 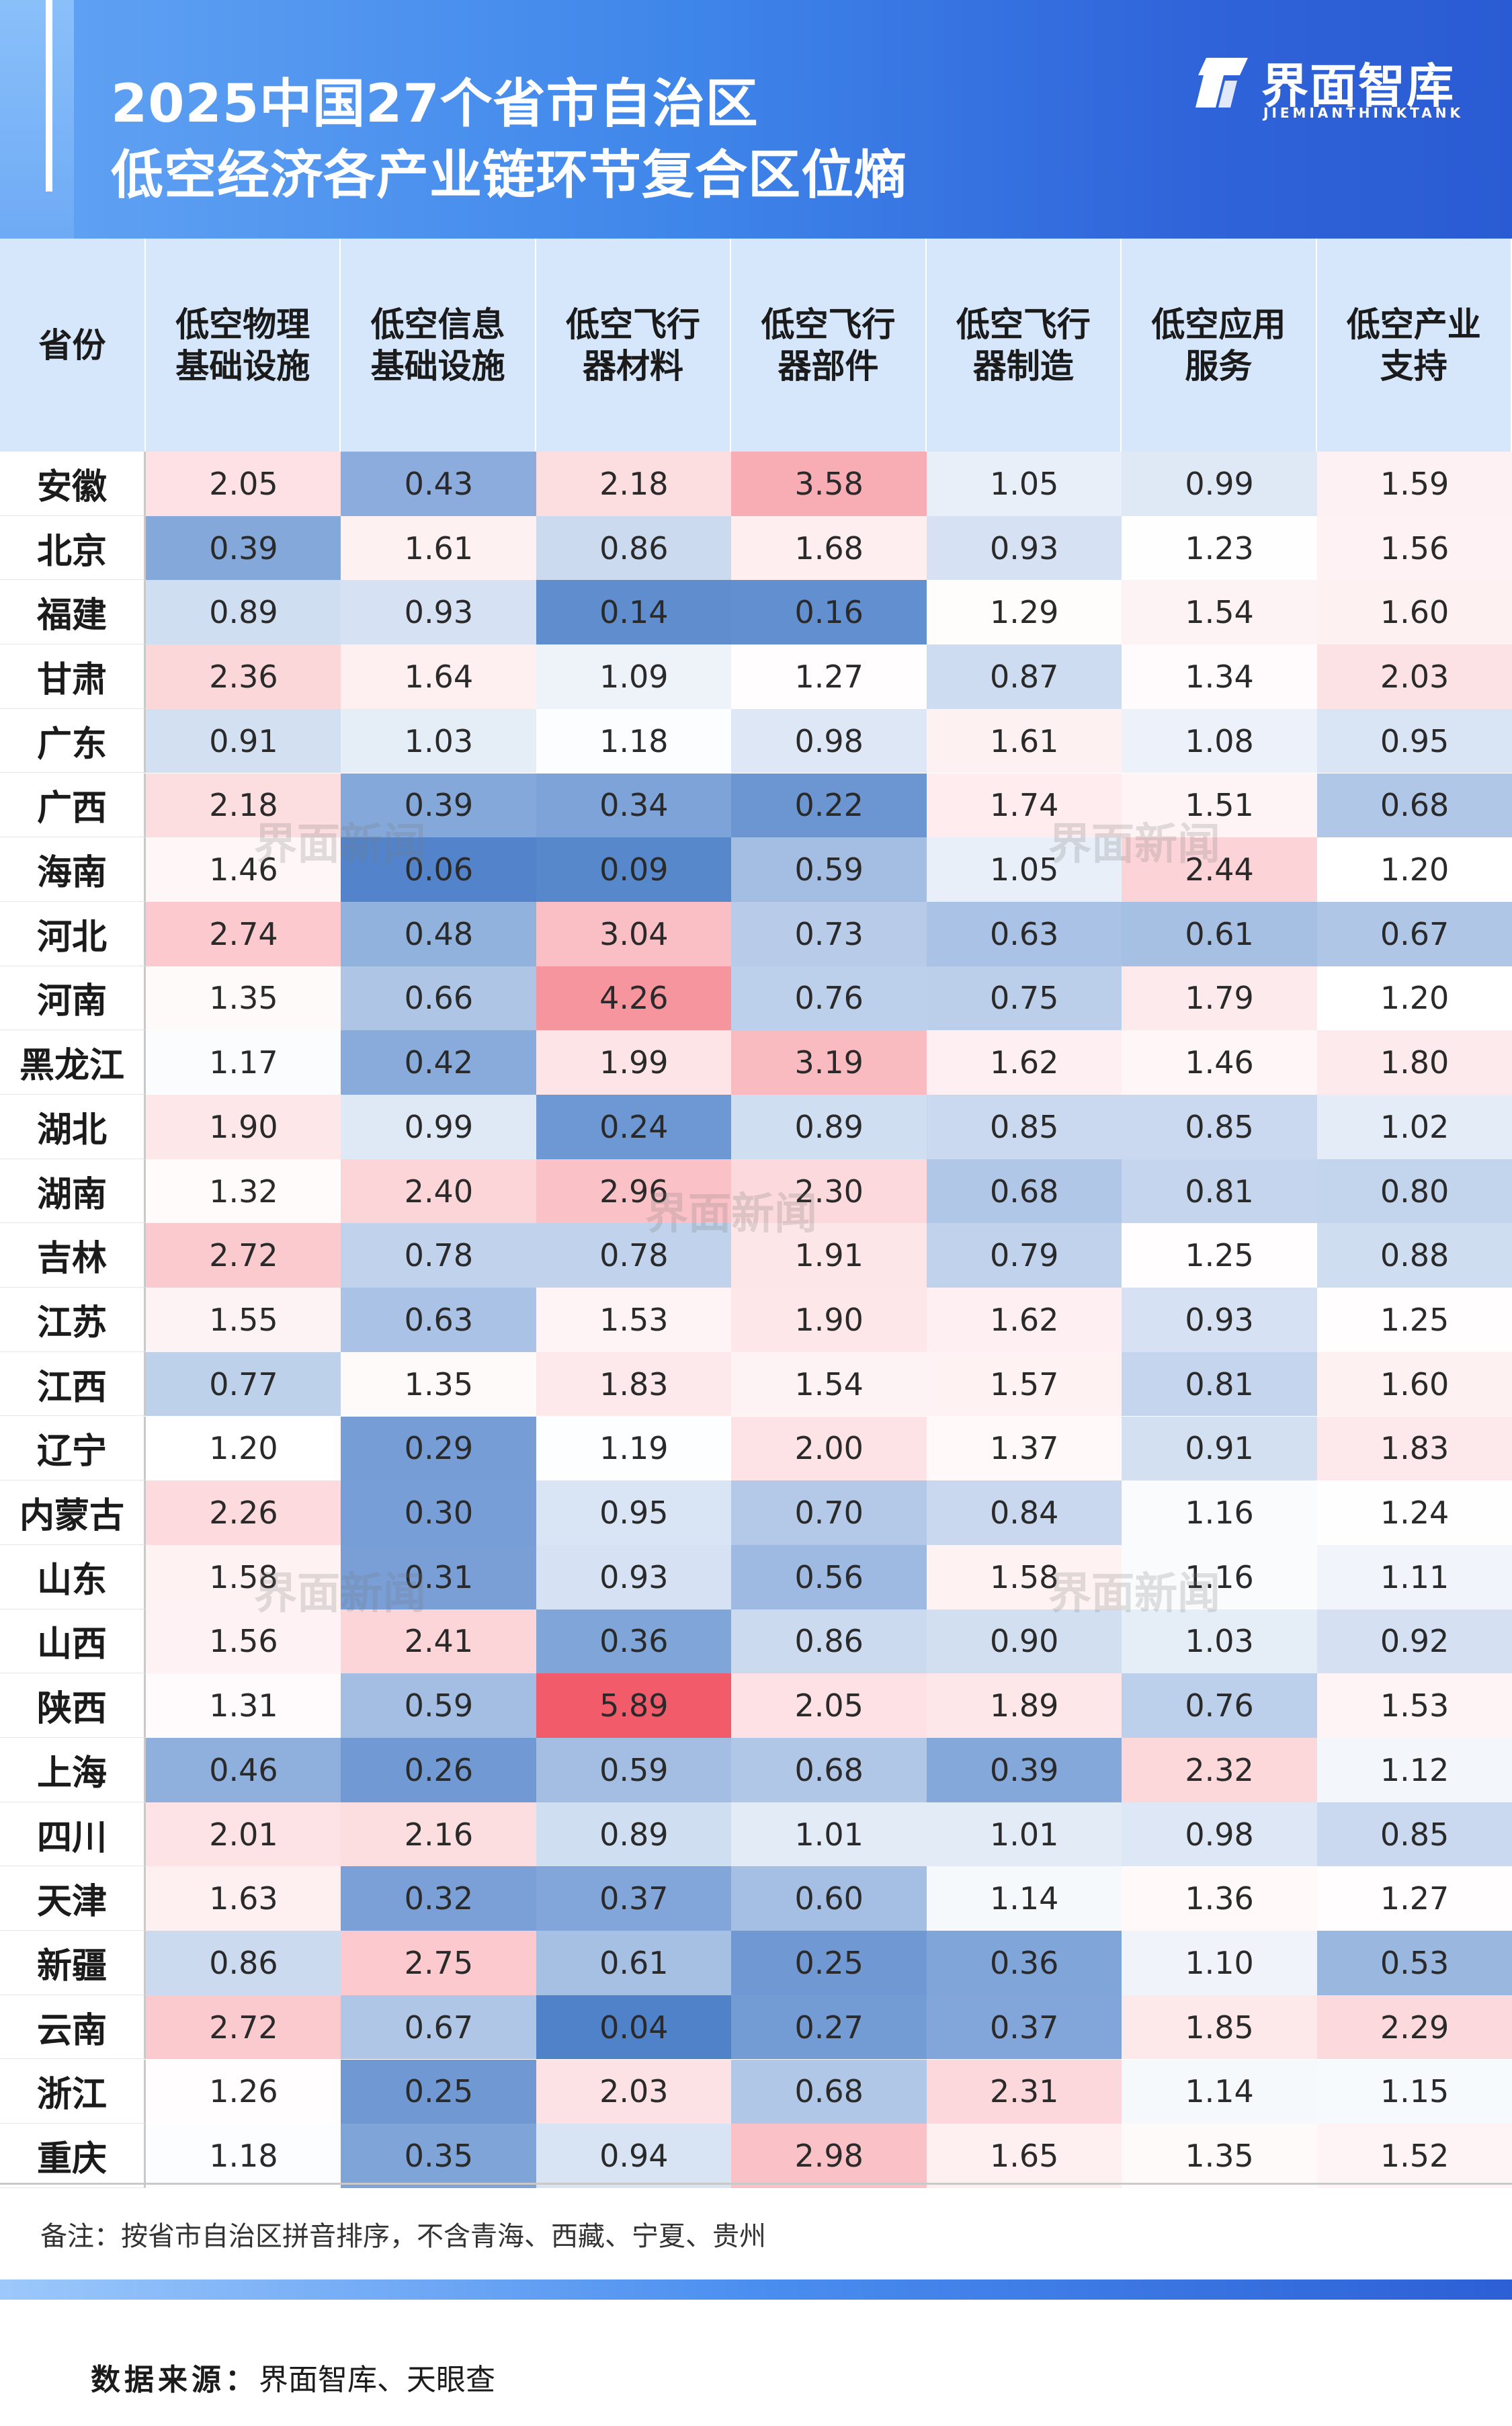 What do you see at coordinates (1220, 2091) in the screenshot?
I see `heatmap-cell: 1.14` at bounding box center [1220, 2091].